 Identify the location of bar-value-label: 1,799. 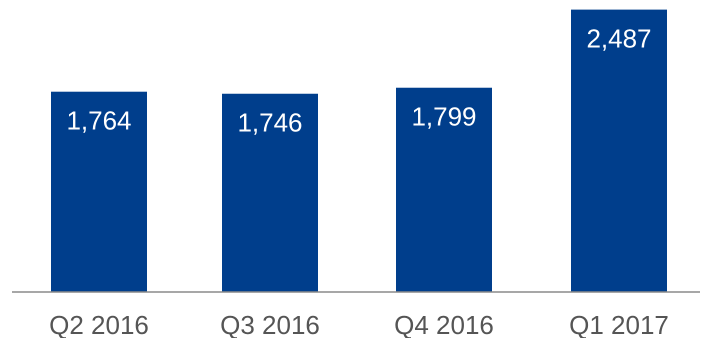
(443, 117).